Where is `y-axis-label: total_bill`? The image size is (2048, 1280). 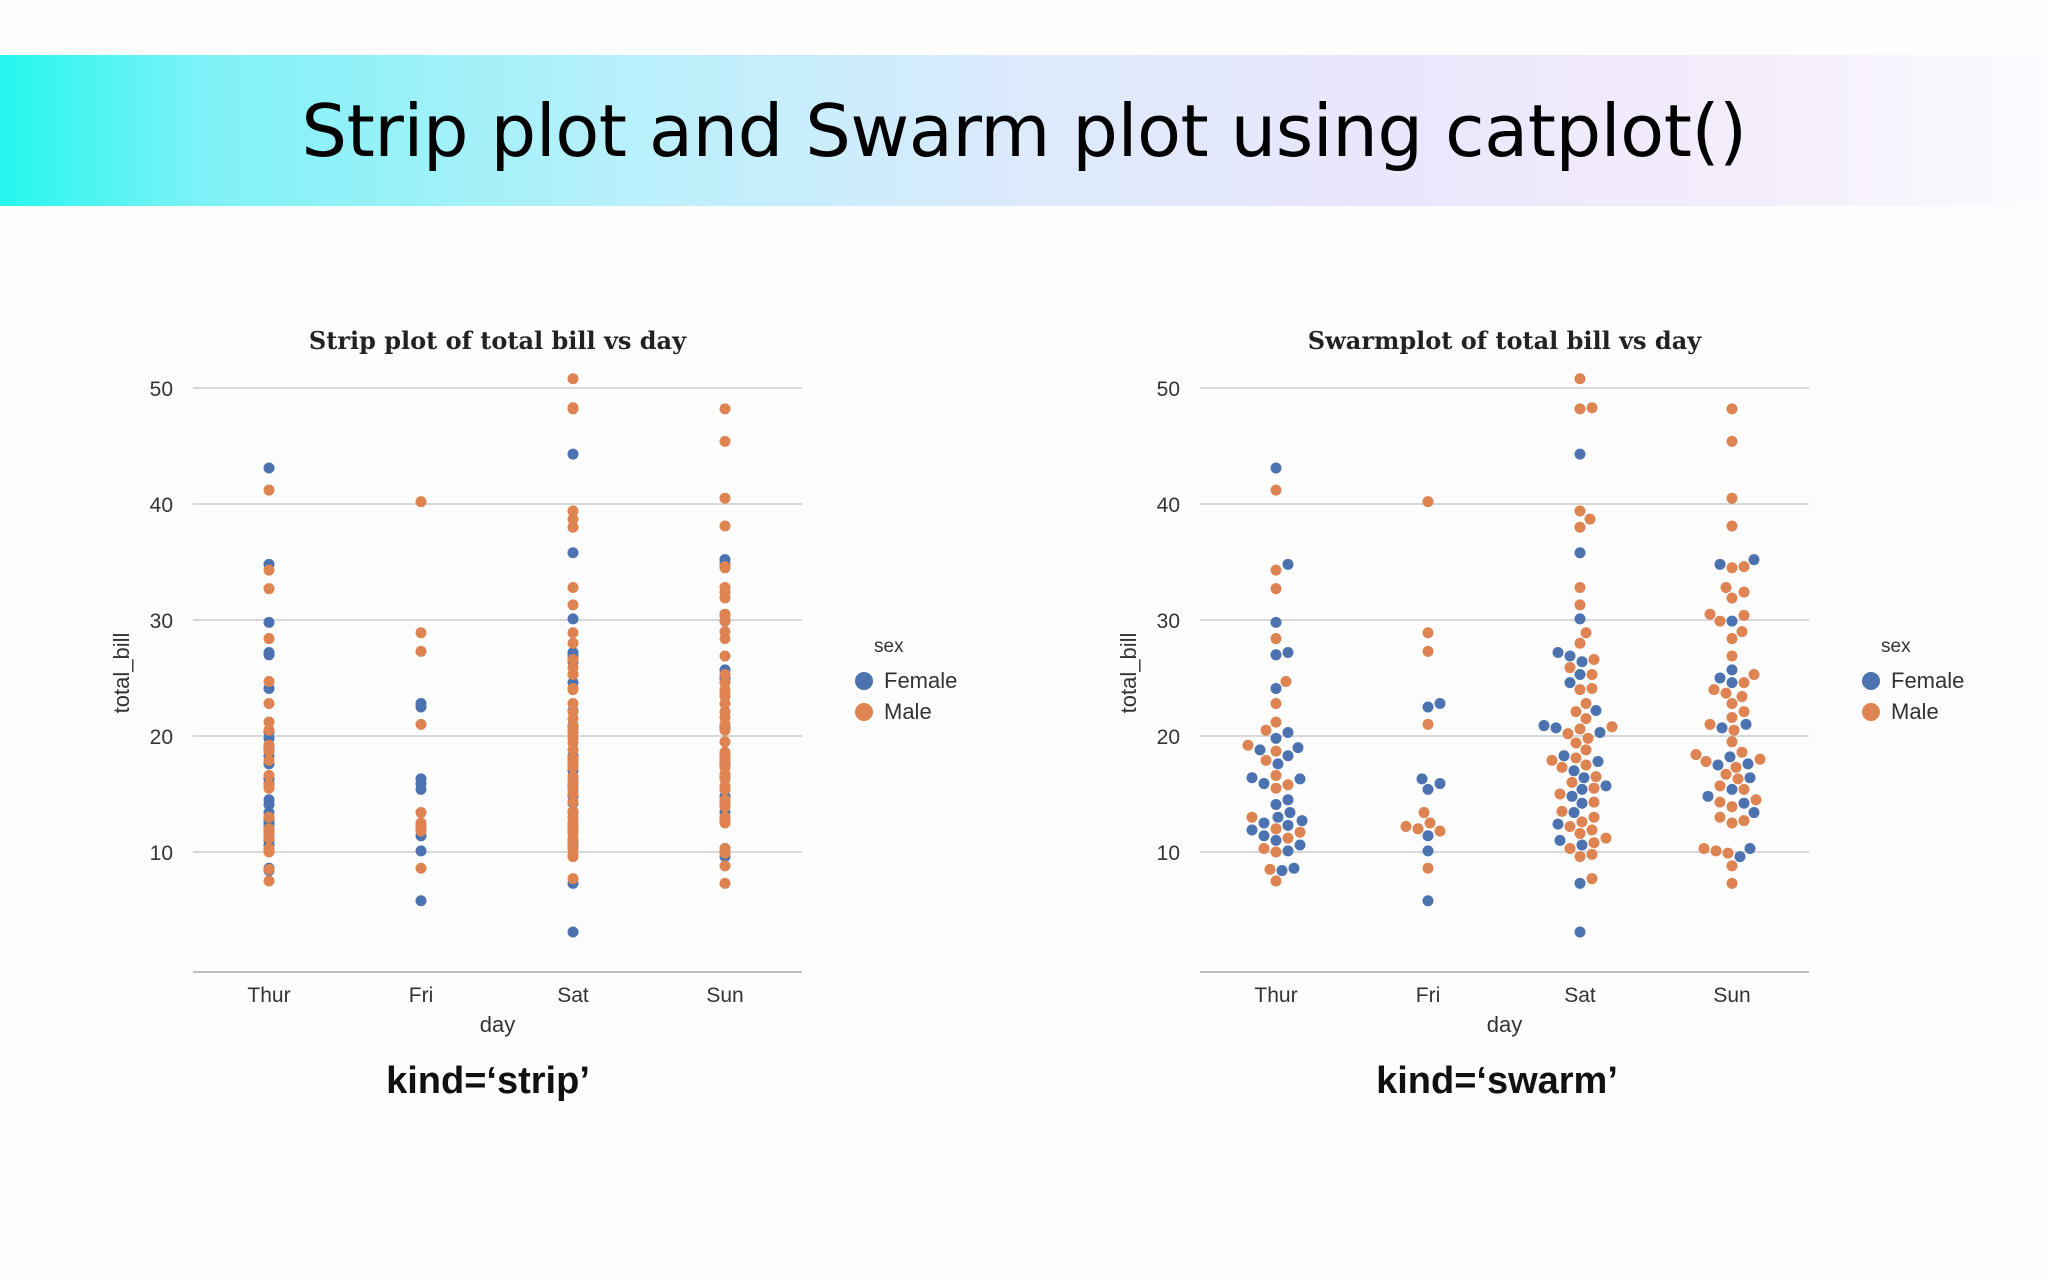
y-axis-label: total_bill is located at coordinates (121, 673).